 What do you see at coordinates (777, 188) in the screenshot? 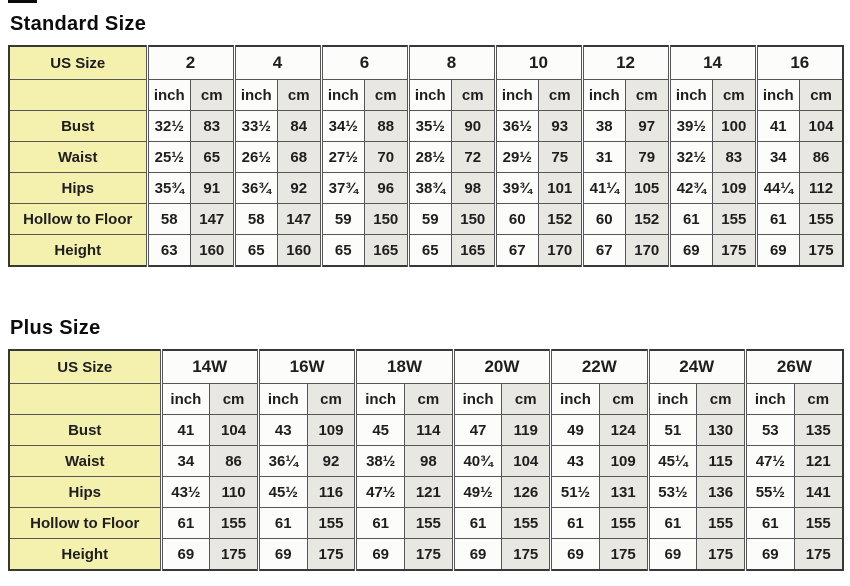
I see `standard-hips-16-inch: 44¼` at bounding box center [777, 188].